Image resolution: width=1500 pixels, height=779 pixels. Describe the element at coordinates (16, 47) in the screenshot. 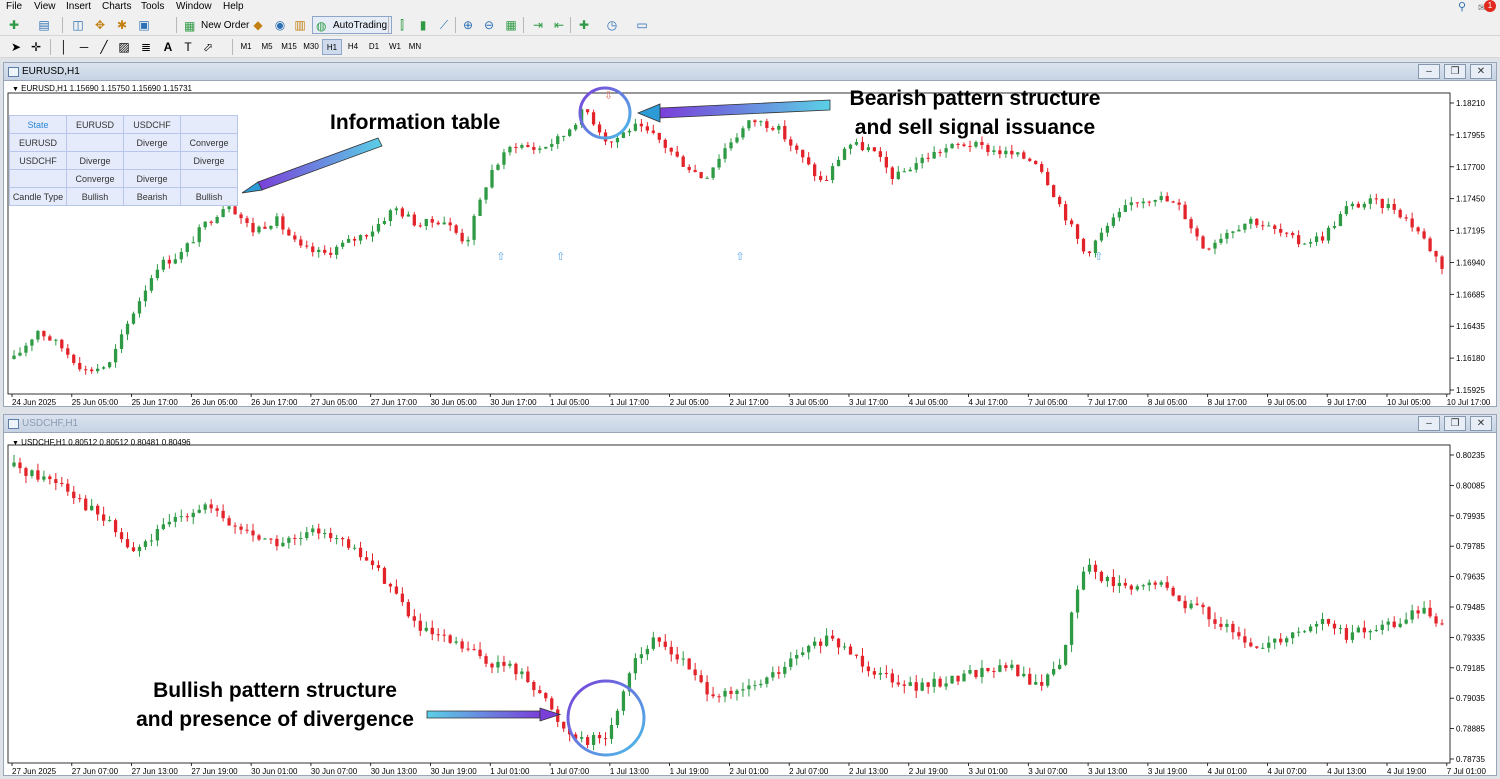

I see `cursor-icon: ➤` at that location.